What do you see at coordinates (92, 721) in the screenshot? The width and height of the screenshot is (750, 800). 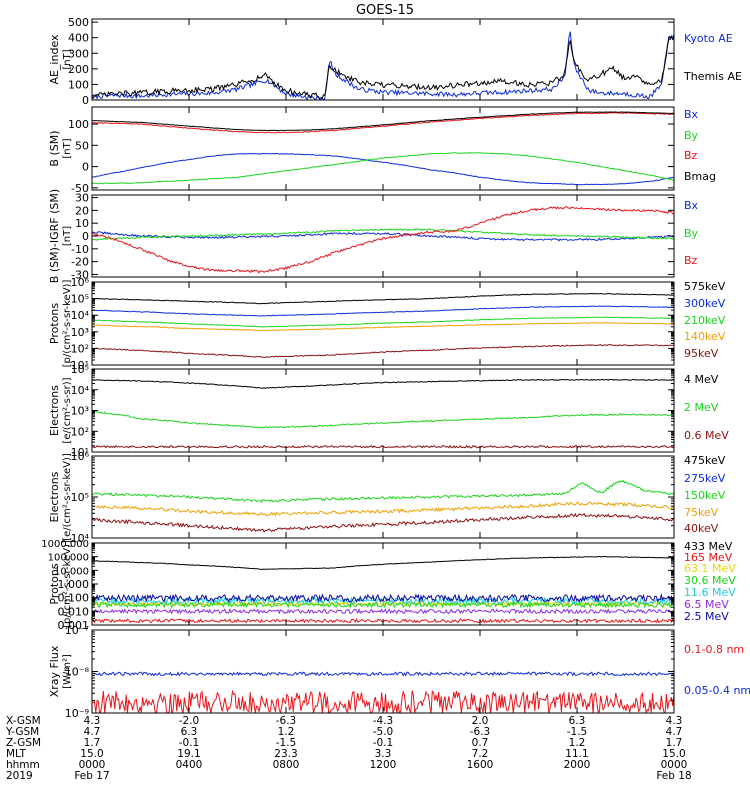 I see `x-row-value: 4.3` at bounding box center [92, 721].